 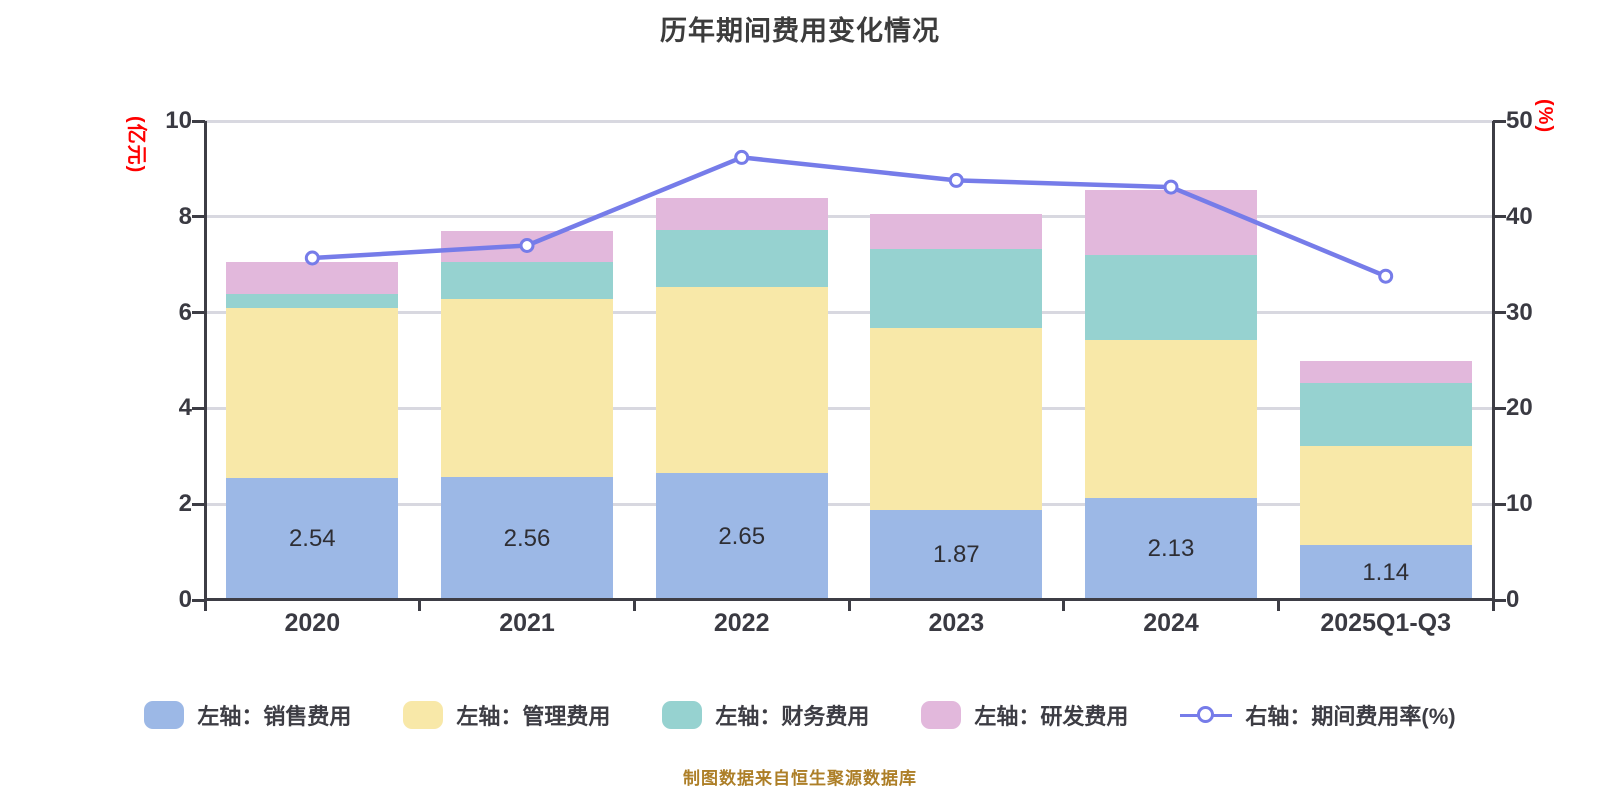 I want to click on bar-value-label: 2.65, so click(x=742, y=536).